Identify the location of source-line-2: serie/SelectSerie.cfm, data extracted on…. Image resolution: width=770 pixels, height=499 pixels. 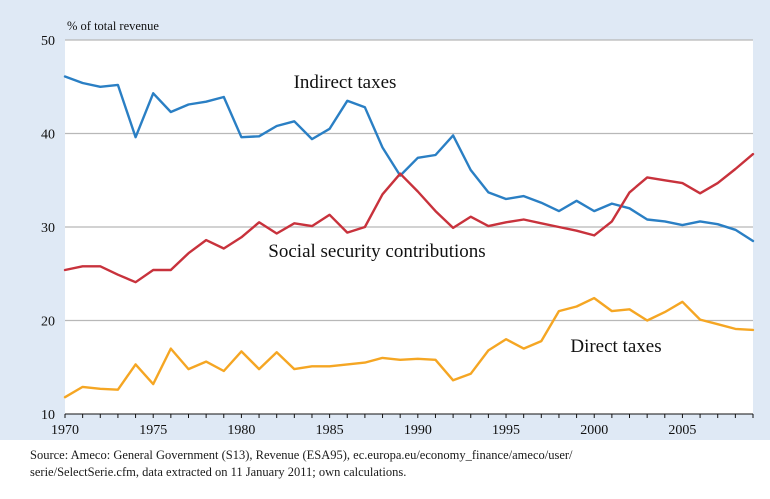
(218, 472).